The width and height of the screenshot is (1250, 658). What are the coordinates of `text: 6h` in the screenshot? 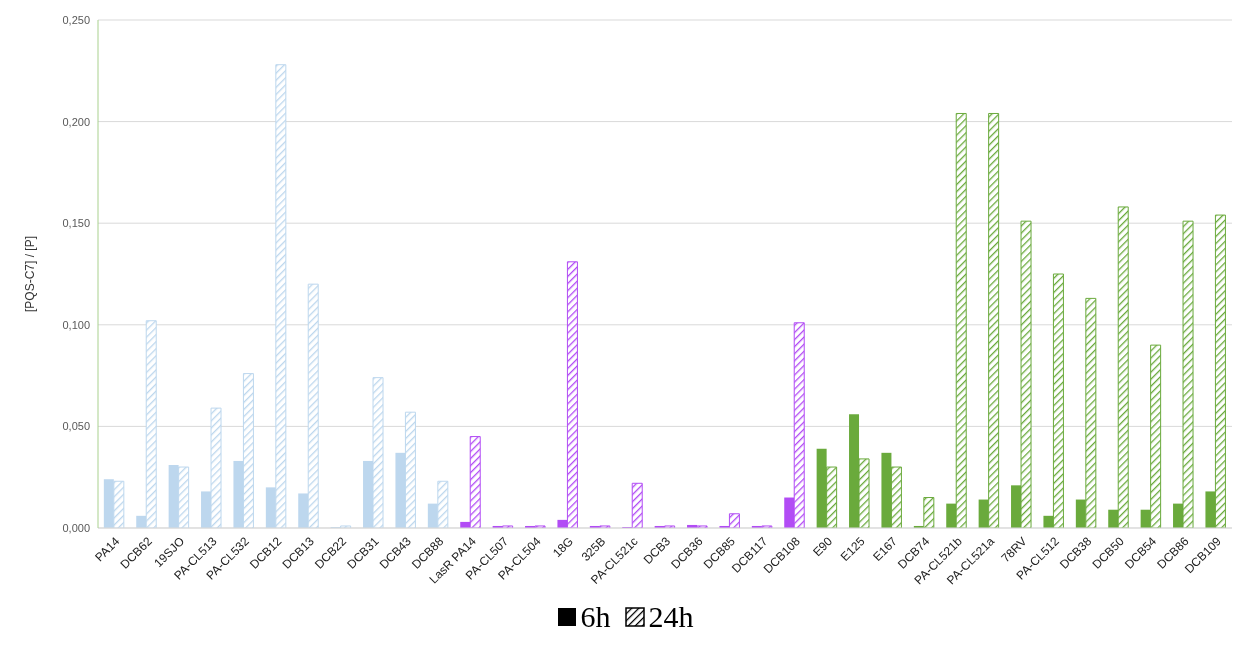 It's located at (595, 617).